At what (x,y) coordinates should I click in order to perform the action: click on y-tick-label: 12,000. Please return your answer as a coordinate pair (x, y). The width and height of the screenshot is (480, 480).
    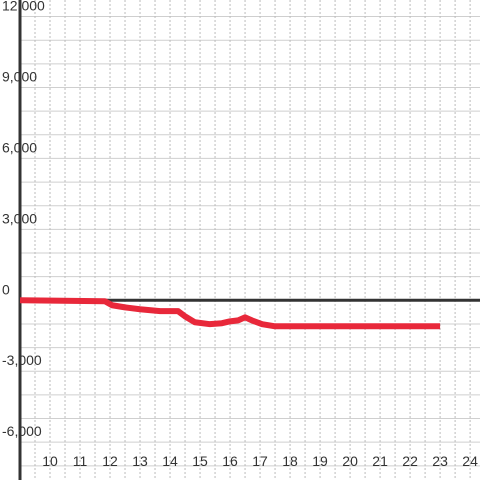
    Looking at the image, I should click on (23, 7).